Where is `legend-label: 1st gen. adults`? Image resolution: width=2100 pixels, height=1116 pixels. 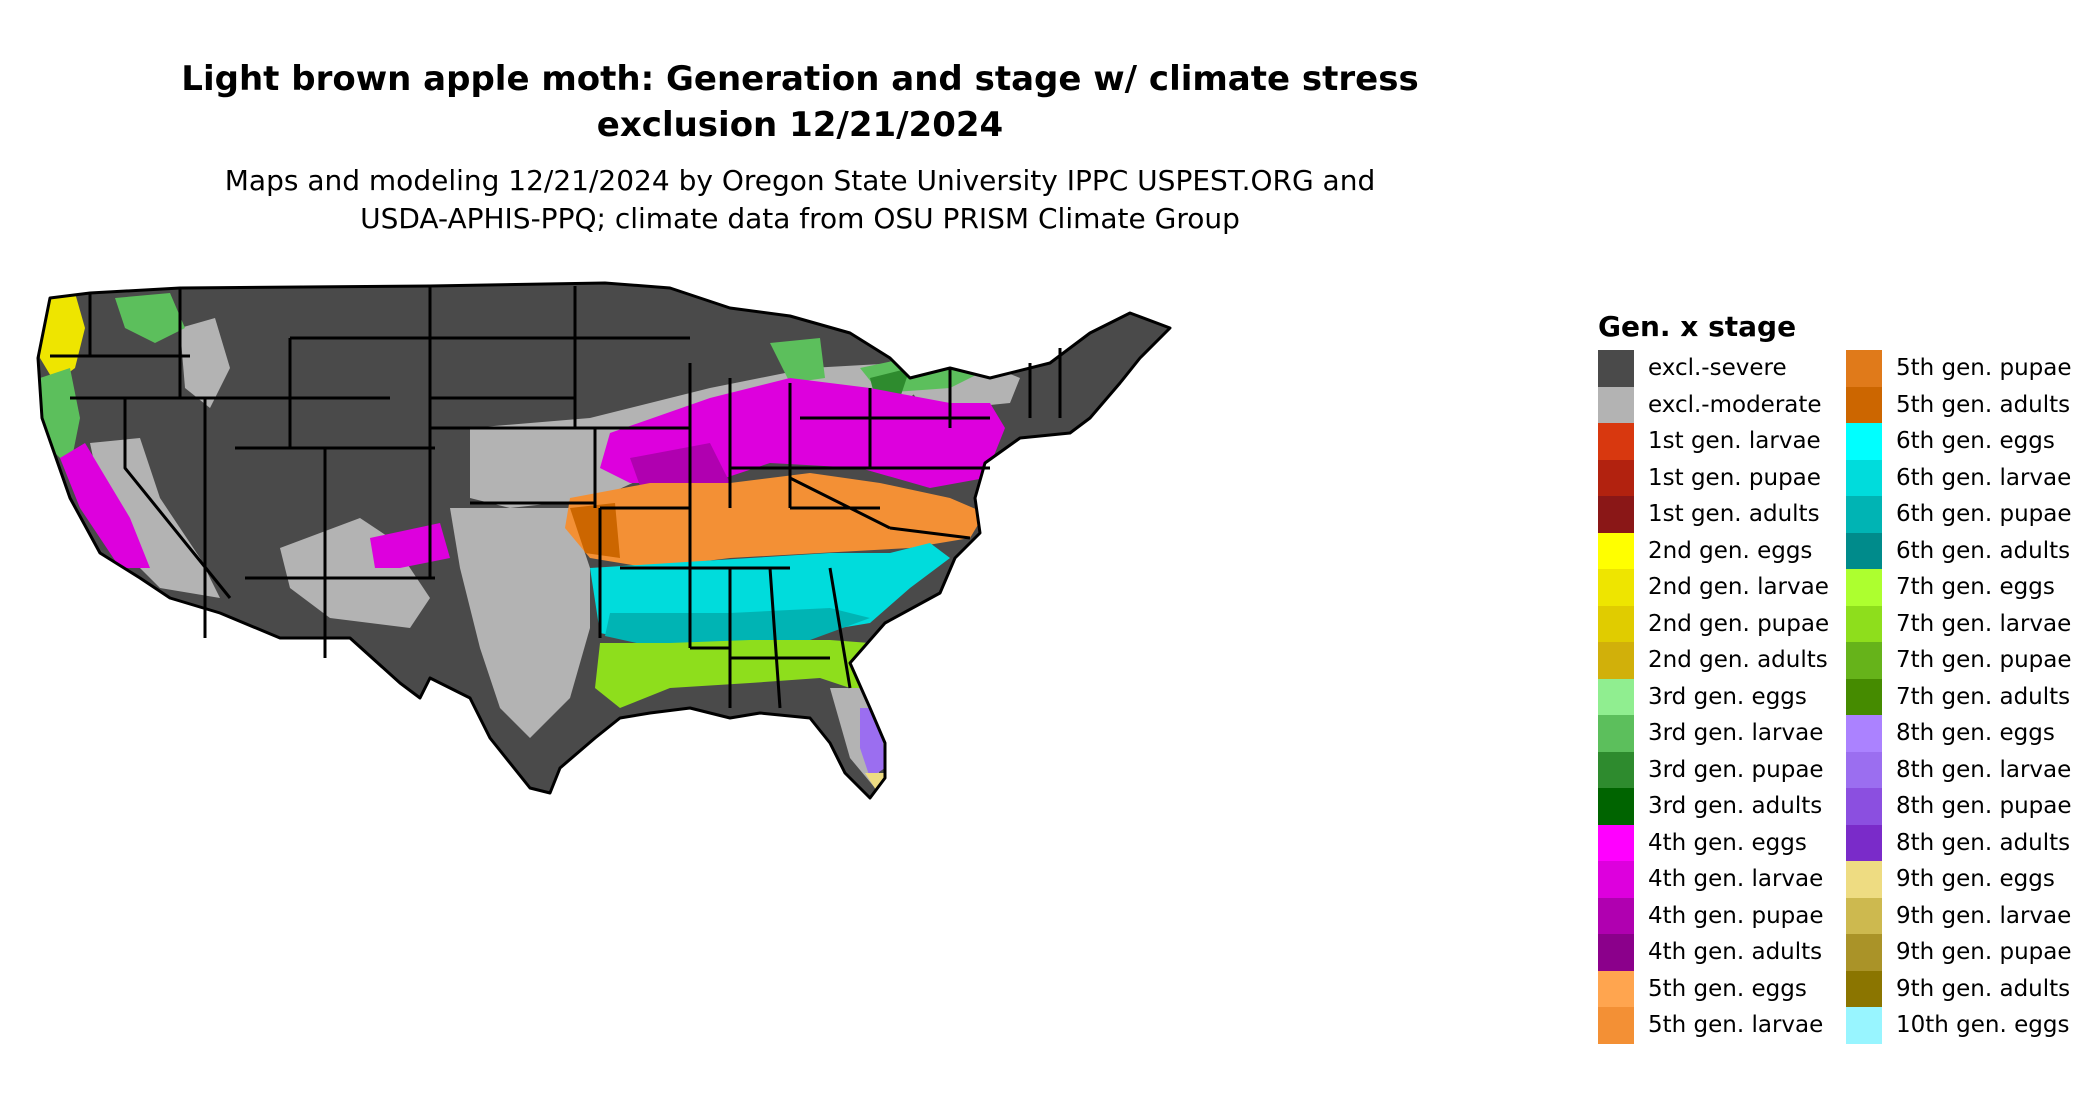 legend-label: 1st gen. adults is located at coordinates (1734, 514).